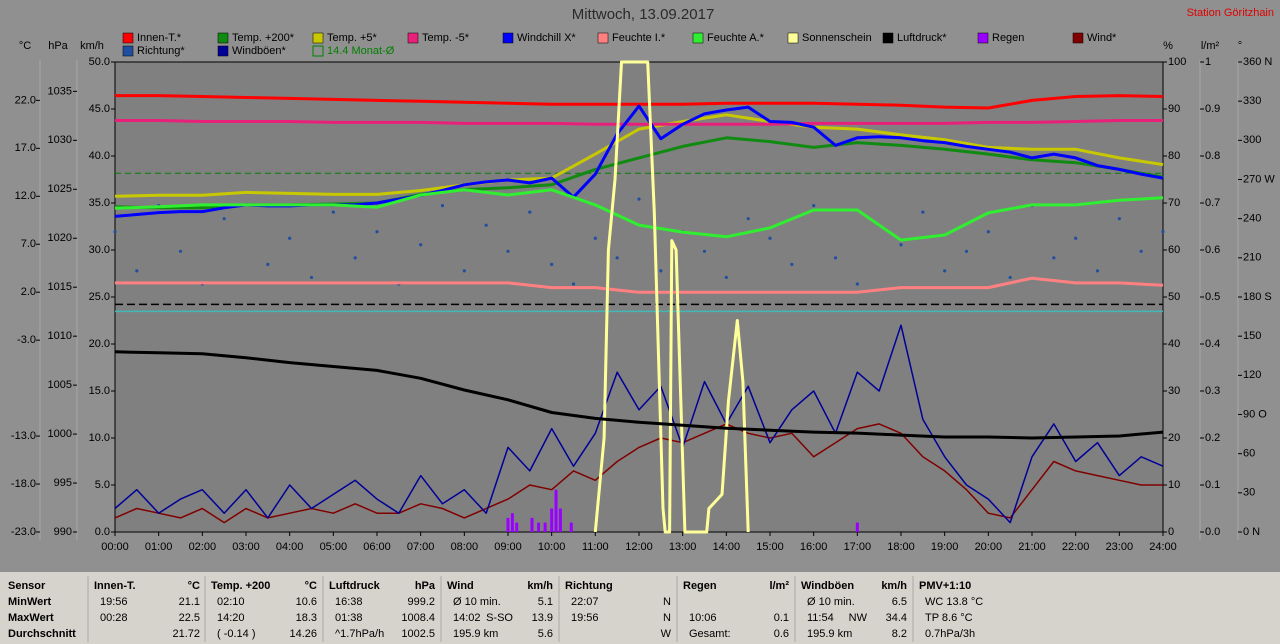 This screenshot has width=1280, height=644. I want to click on table-cell: 8.2, so click(899, 634).